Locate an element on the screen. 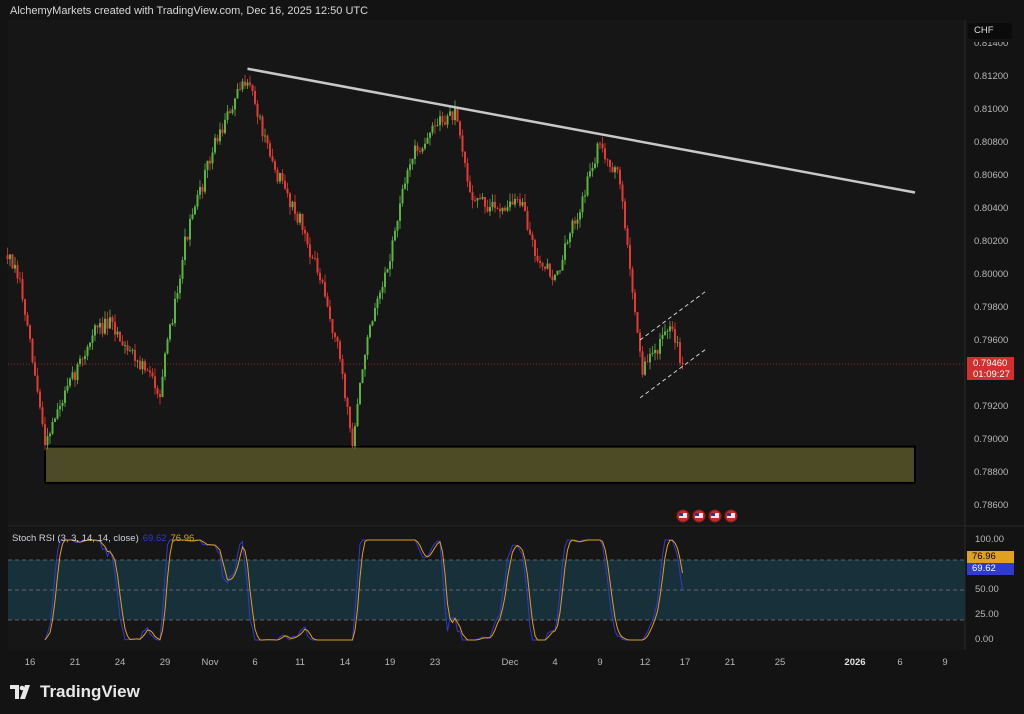  time-tick-label: 4 is located at coordinates (555, 662).